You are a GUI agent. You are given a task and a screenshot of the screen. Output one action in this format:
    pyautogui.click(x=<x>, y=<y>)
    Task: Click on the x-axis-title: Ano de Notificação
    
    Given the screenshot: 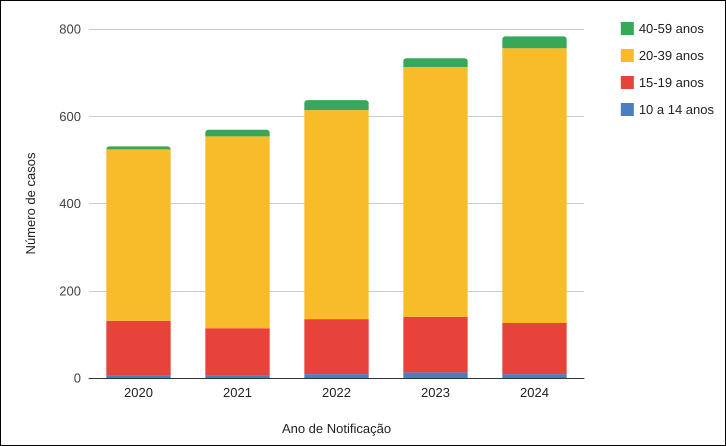 What is the action you would take?
    pyautogui.click(x=337, y=428)
    